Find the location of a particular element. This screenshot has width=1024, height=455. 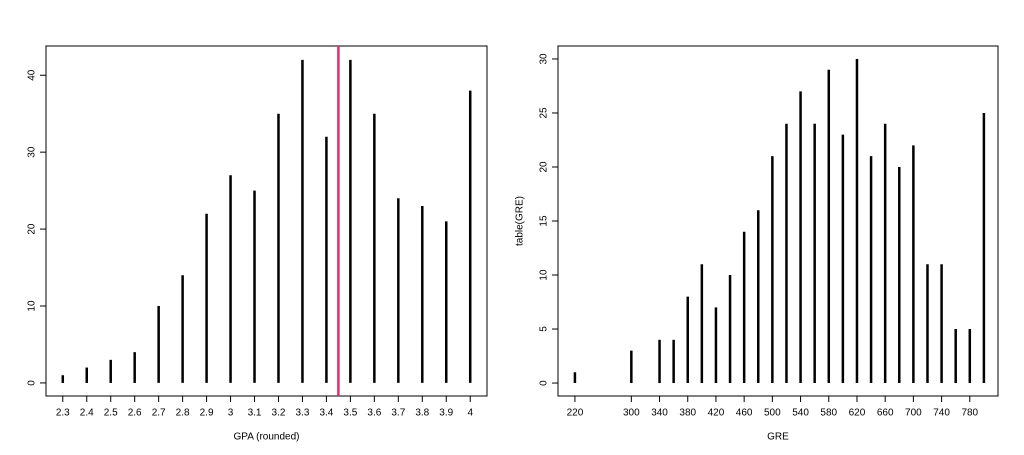

x-tick-label: 3.9 is located at coordinates (446, 413).